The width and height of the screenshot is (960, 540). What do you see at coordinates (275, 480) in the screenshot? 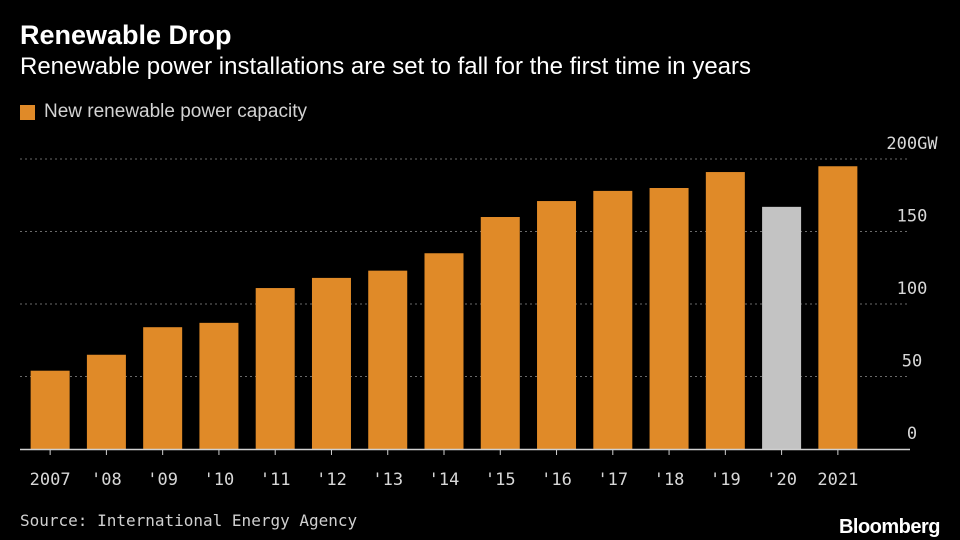
I see `x-tick-label: '11` at bounding box center [275, 480].